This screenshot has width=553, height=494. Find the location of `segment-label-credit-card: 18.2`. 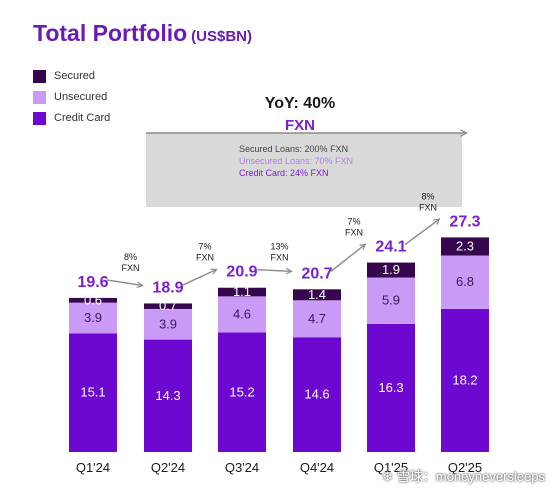

segment-label-credit-card: 18.2 is located at coordinates (464, 379).